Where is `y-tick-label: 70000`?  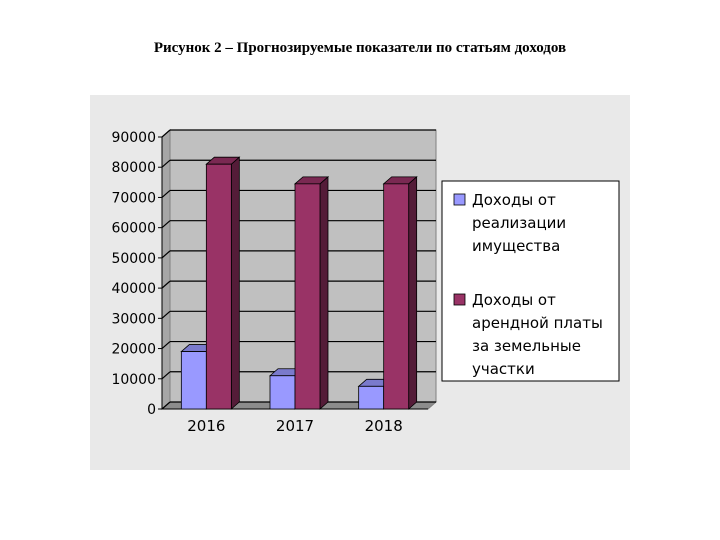
y-tick-label: 70000 is located at coordinates (133, 198).